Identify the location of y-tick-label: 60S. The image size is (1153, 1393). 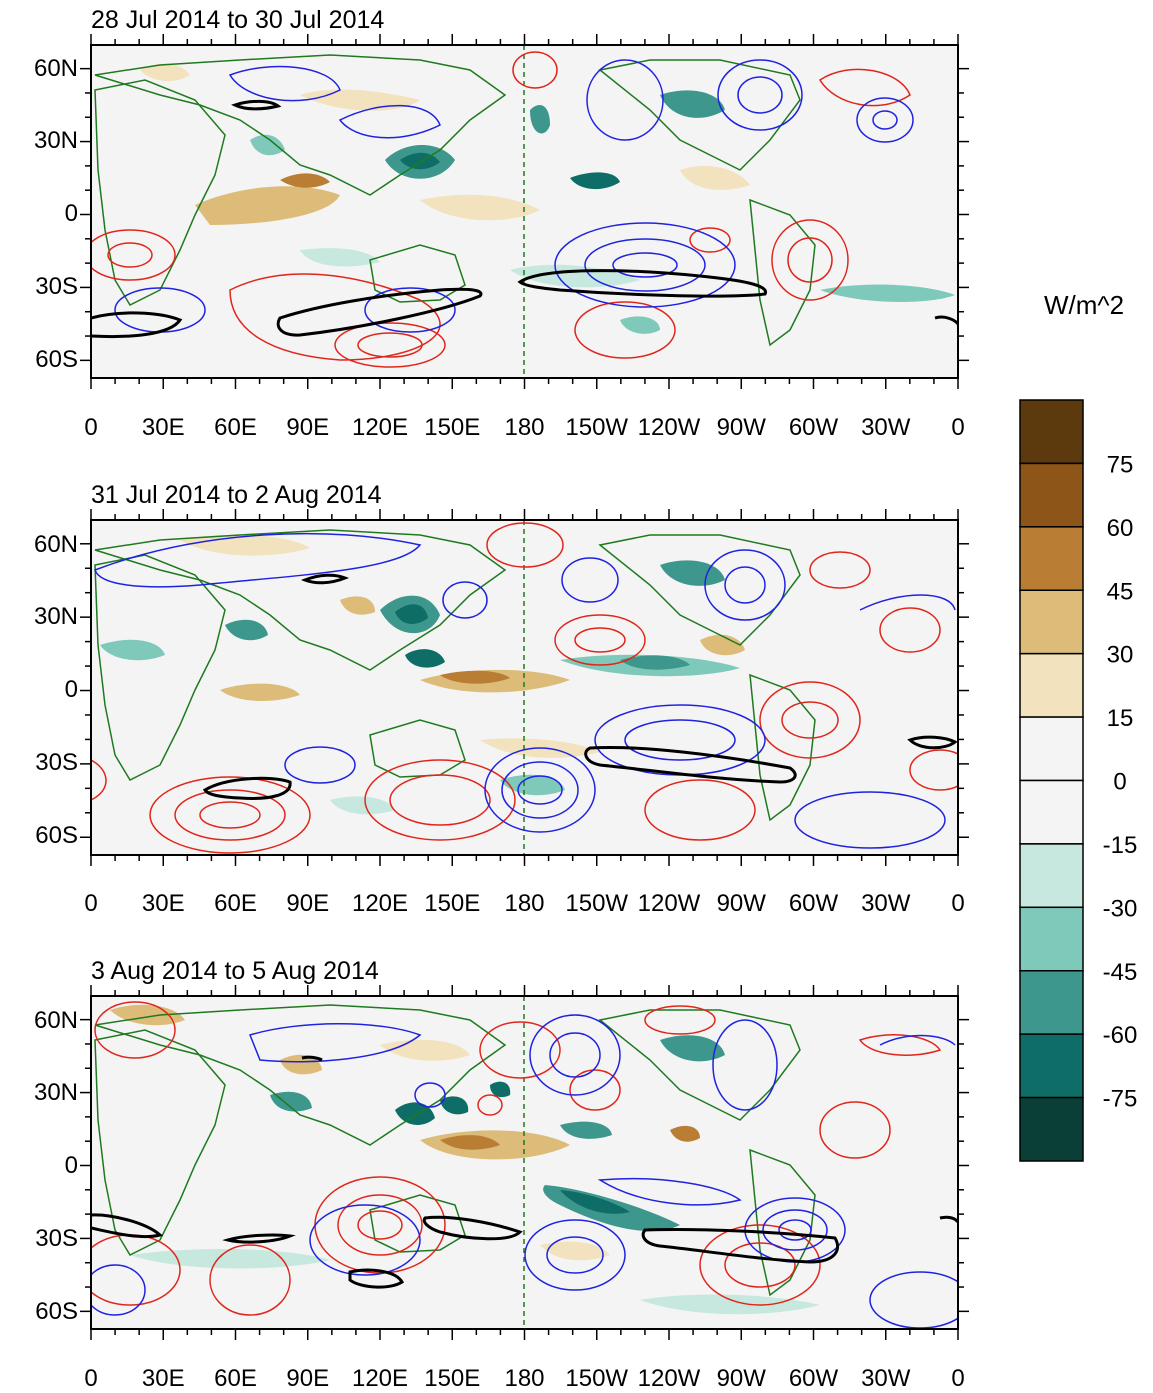
(56, 1311).